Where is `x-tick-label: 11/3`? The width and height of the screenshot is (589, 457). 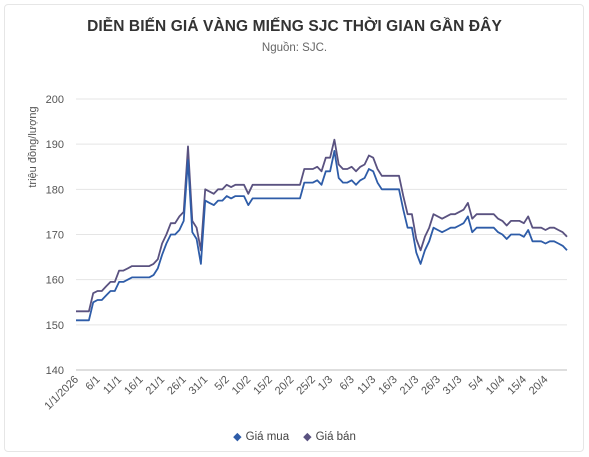
x-tick-label: 11/3 is located at coordinates (366, 385).